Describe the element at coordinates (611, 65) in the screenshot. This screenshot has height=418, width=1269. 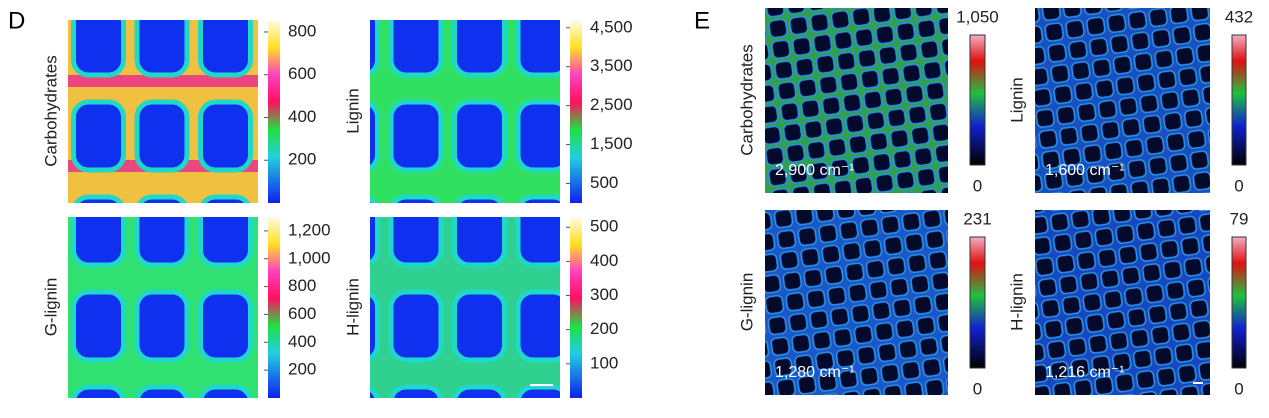
I see `colorbar-tick-label: 3,500` at that location.